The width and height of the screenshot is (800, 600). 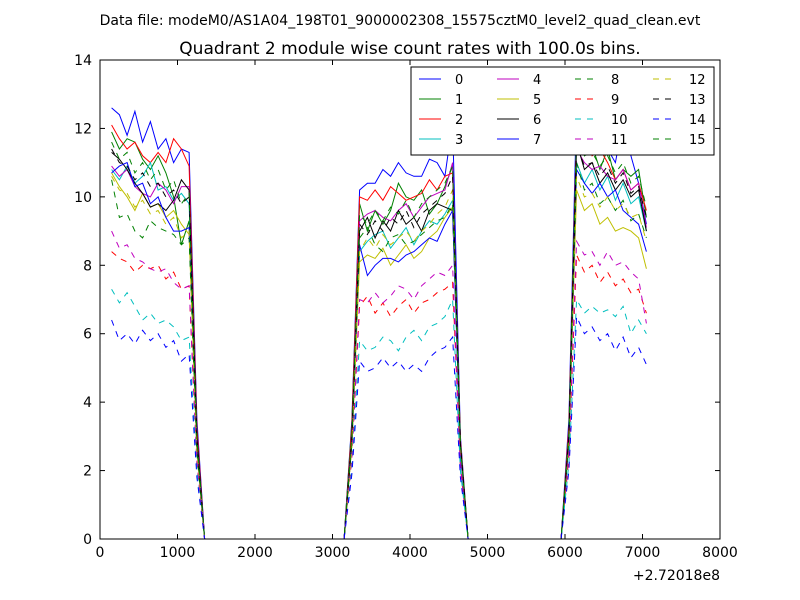 What do you see at coordinates (410, 553) in the screenshot?
I see `x-tick-label: 4000` at bounding box center [410, 553].